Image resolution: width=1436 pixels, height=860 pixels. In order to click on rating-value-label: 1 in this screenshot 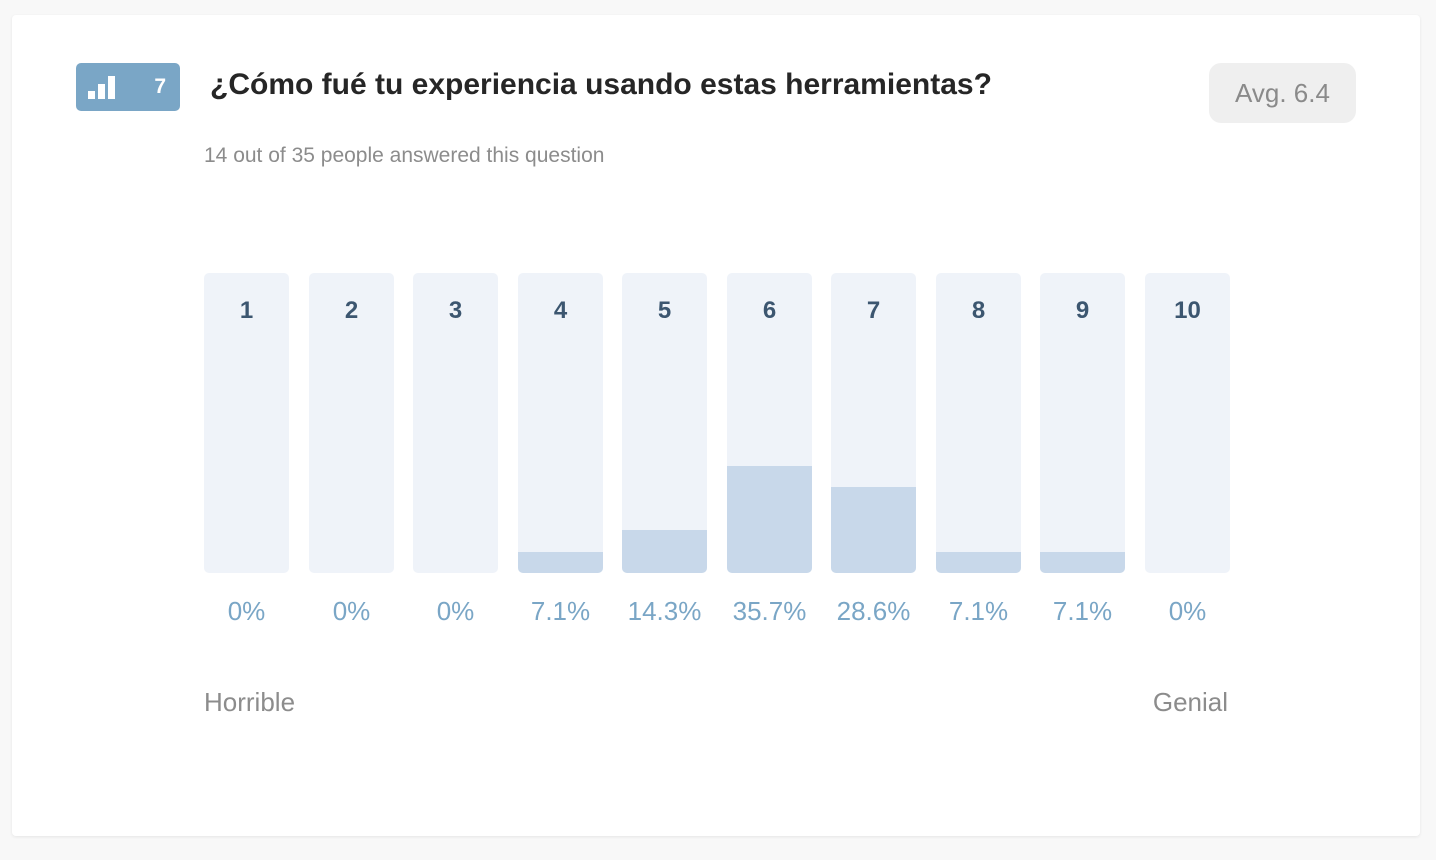, I will do `click(246, 310)`.